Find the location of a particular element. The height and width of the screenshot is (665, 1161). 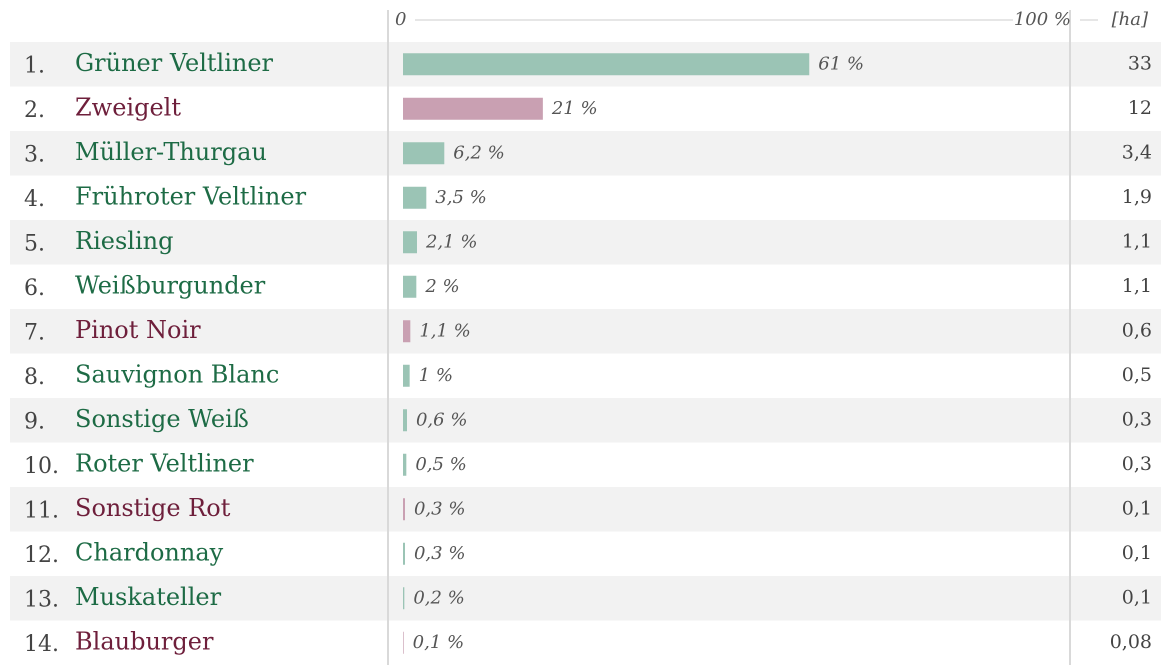

category-label: Weißburgunder is located at coordinates (170, 285).